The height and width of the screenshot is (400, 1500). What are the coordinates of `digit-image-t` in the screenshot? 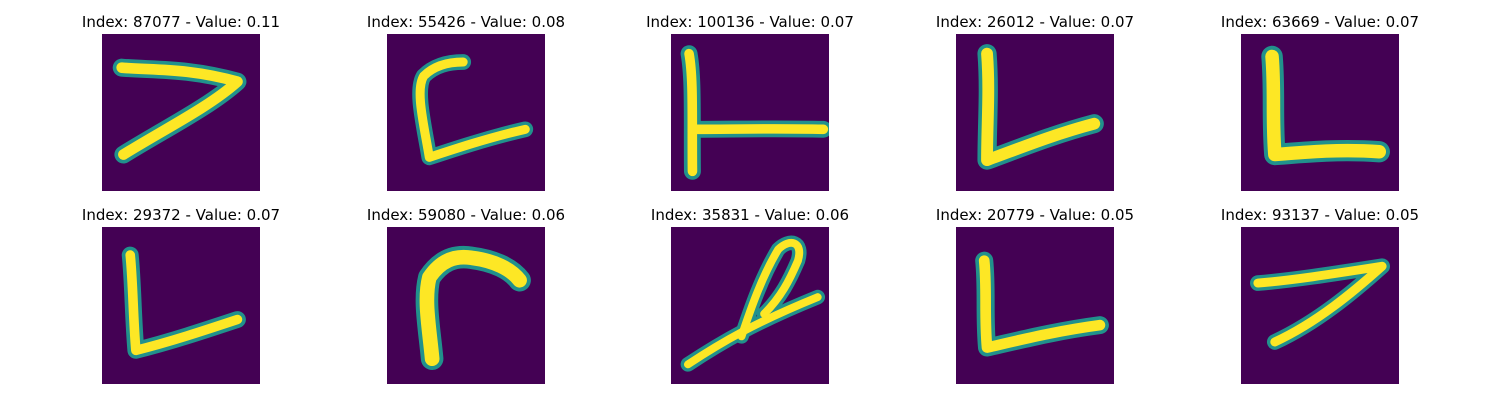 It's located at (750, 112).